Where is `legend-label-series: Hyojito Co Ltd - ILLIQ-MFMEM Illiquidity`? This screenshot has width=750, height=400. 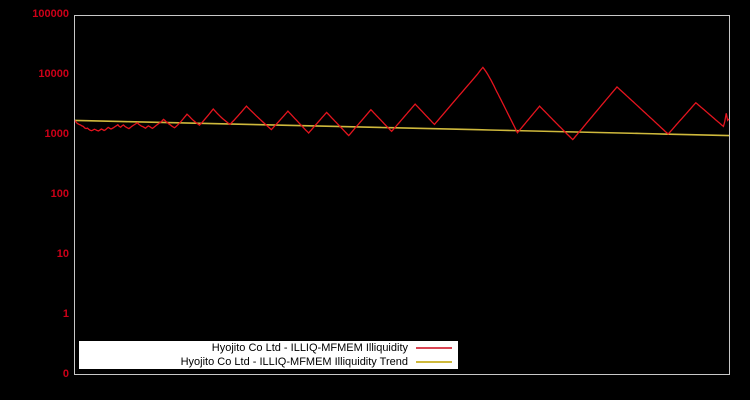 legend-label-series: Hyojito Co Ltd - ILLIQ-MFMEM Illiquidity is located at coordinates (309, 347).